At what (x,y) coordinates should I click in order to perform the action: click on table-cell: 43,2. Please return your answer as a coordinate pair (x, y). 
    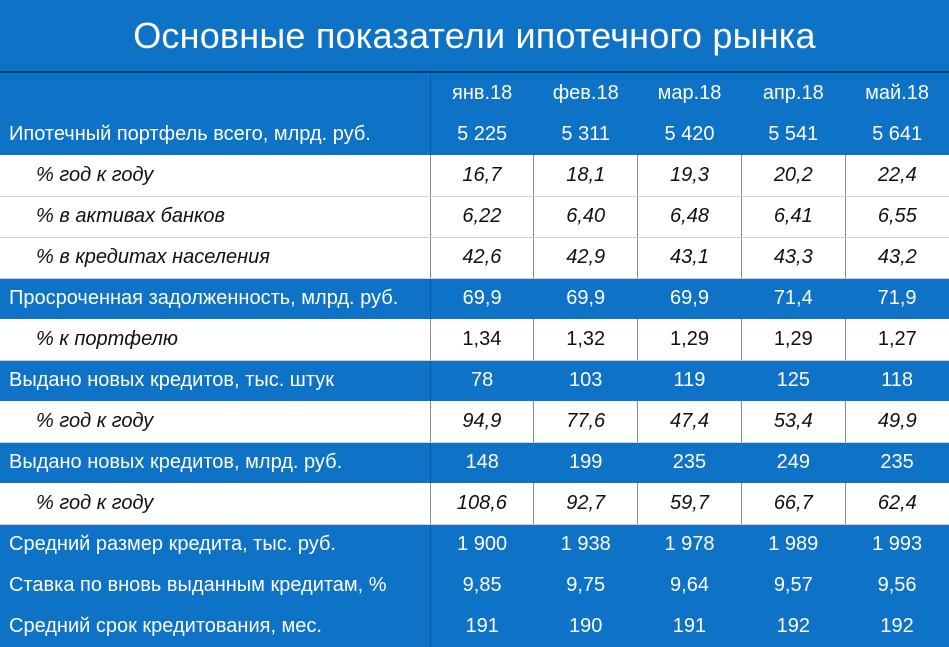
    Looking at the image, I should click on (896, 258).